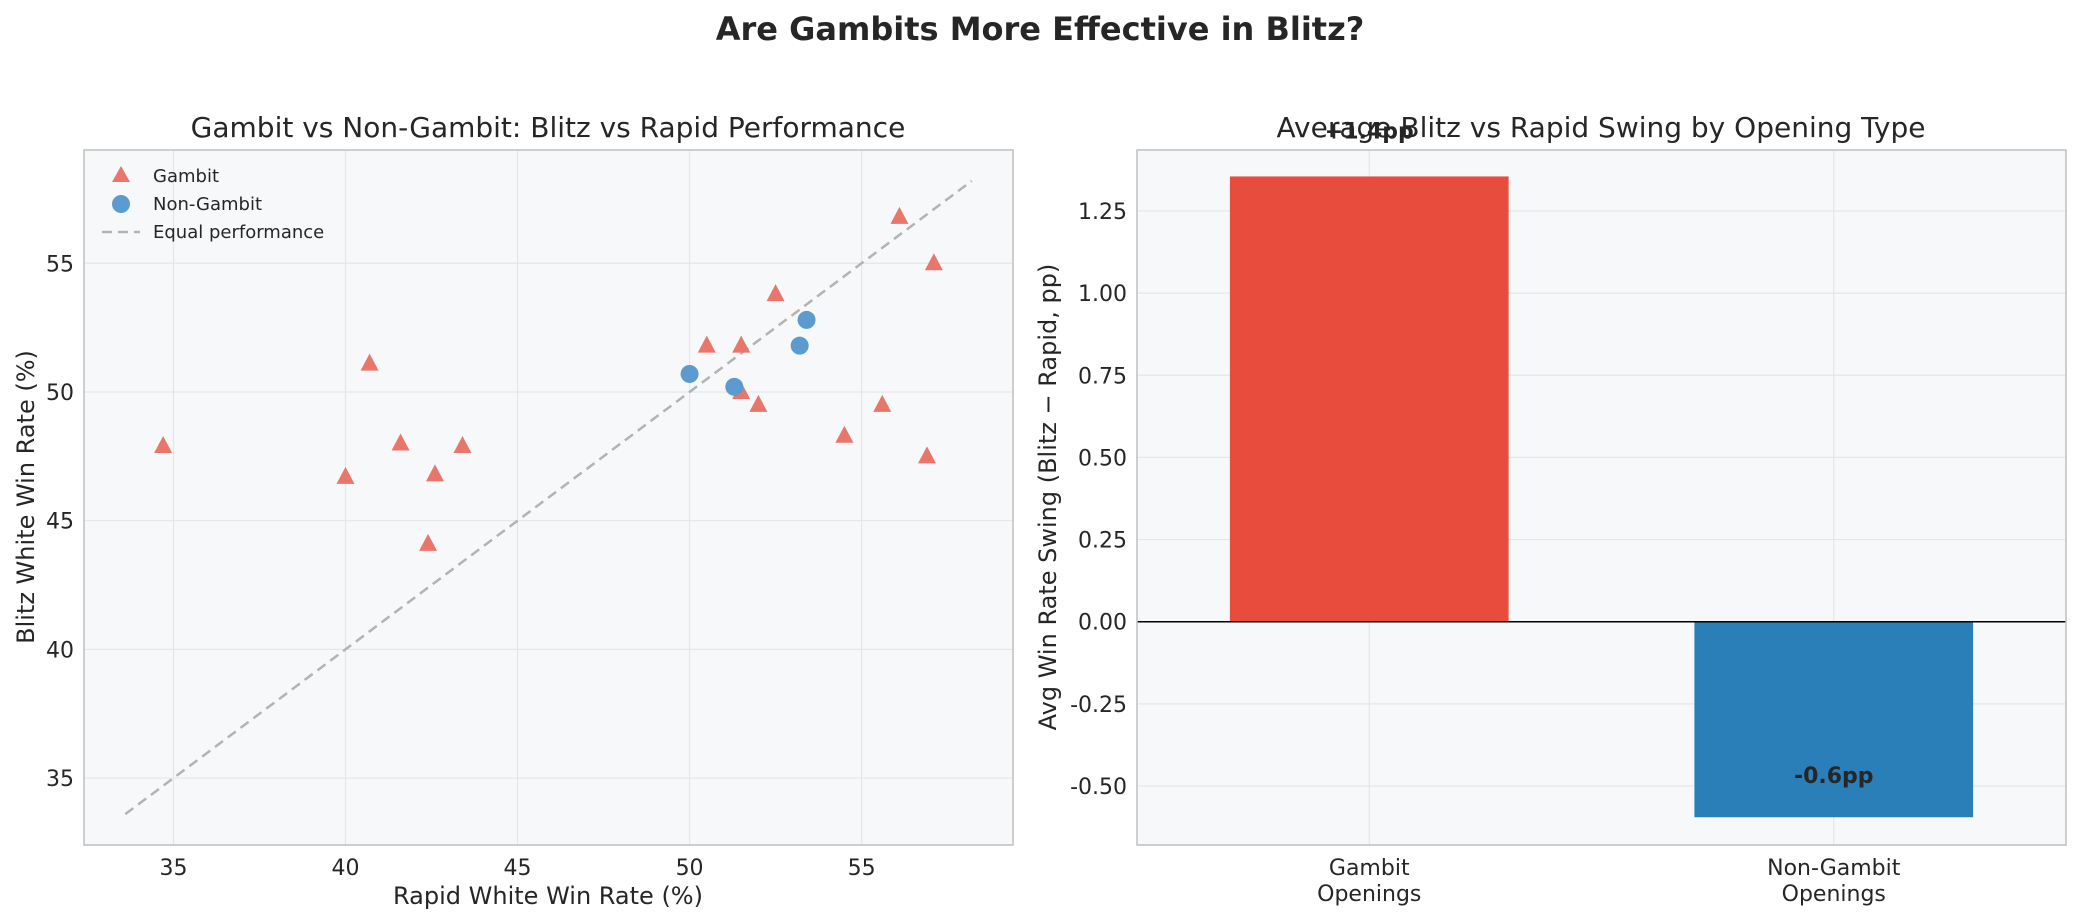 The width and height of the screenshot is (2080, 923). What do you see at coordinates (1102, 623) in the screenshot?
I see `bar-y-tick-label: 0.00` at bounding box center [1102, 623].